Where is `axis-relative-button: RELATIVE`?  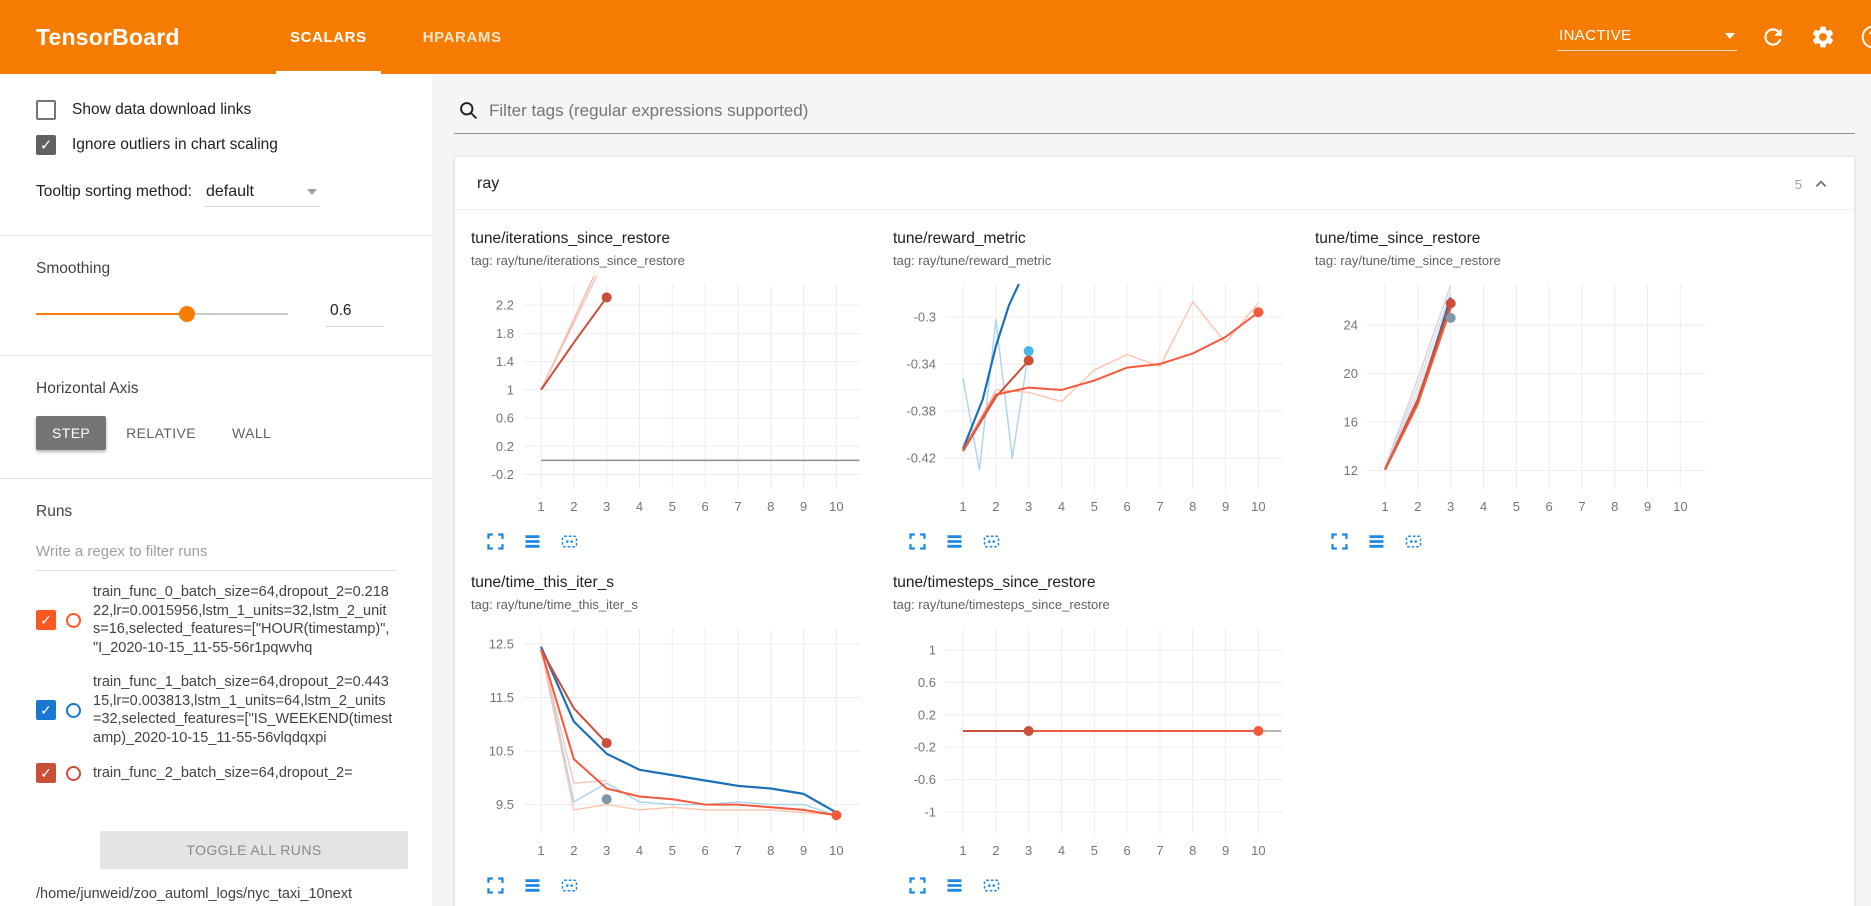 axis-relative-button: RELATIVE is located at coordinates (161, 433).